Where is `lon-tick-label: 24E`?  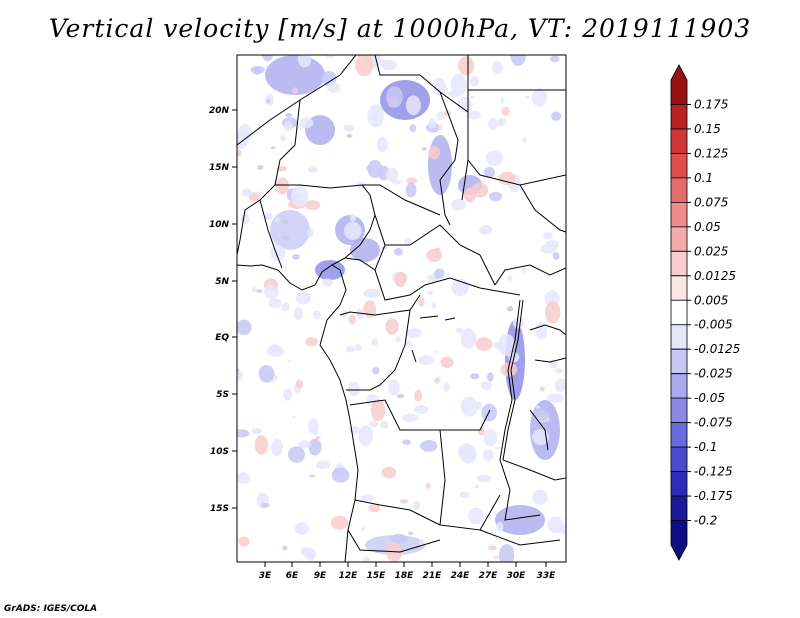
lon-tick-label: 24E is located at coordinates (461, 576).